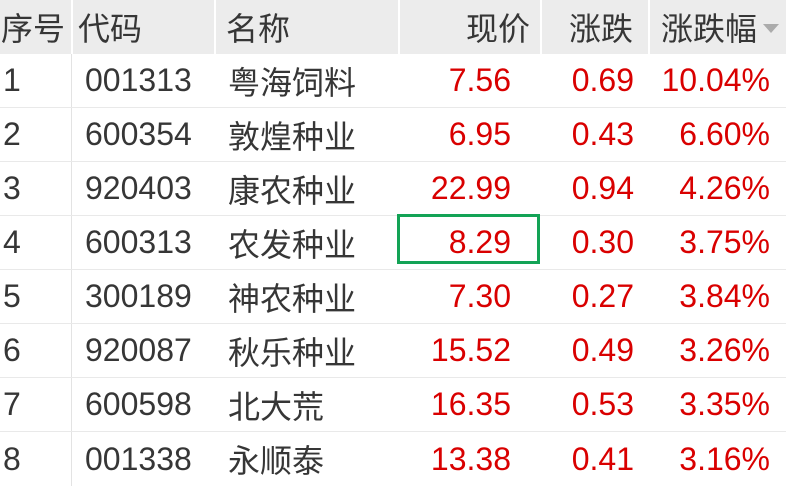 This screenshot has width=786, height=486. I want to click on cell-name: 农发种业, so click(292, 244).